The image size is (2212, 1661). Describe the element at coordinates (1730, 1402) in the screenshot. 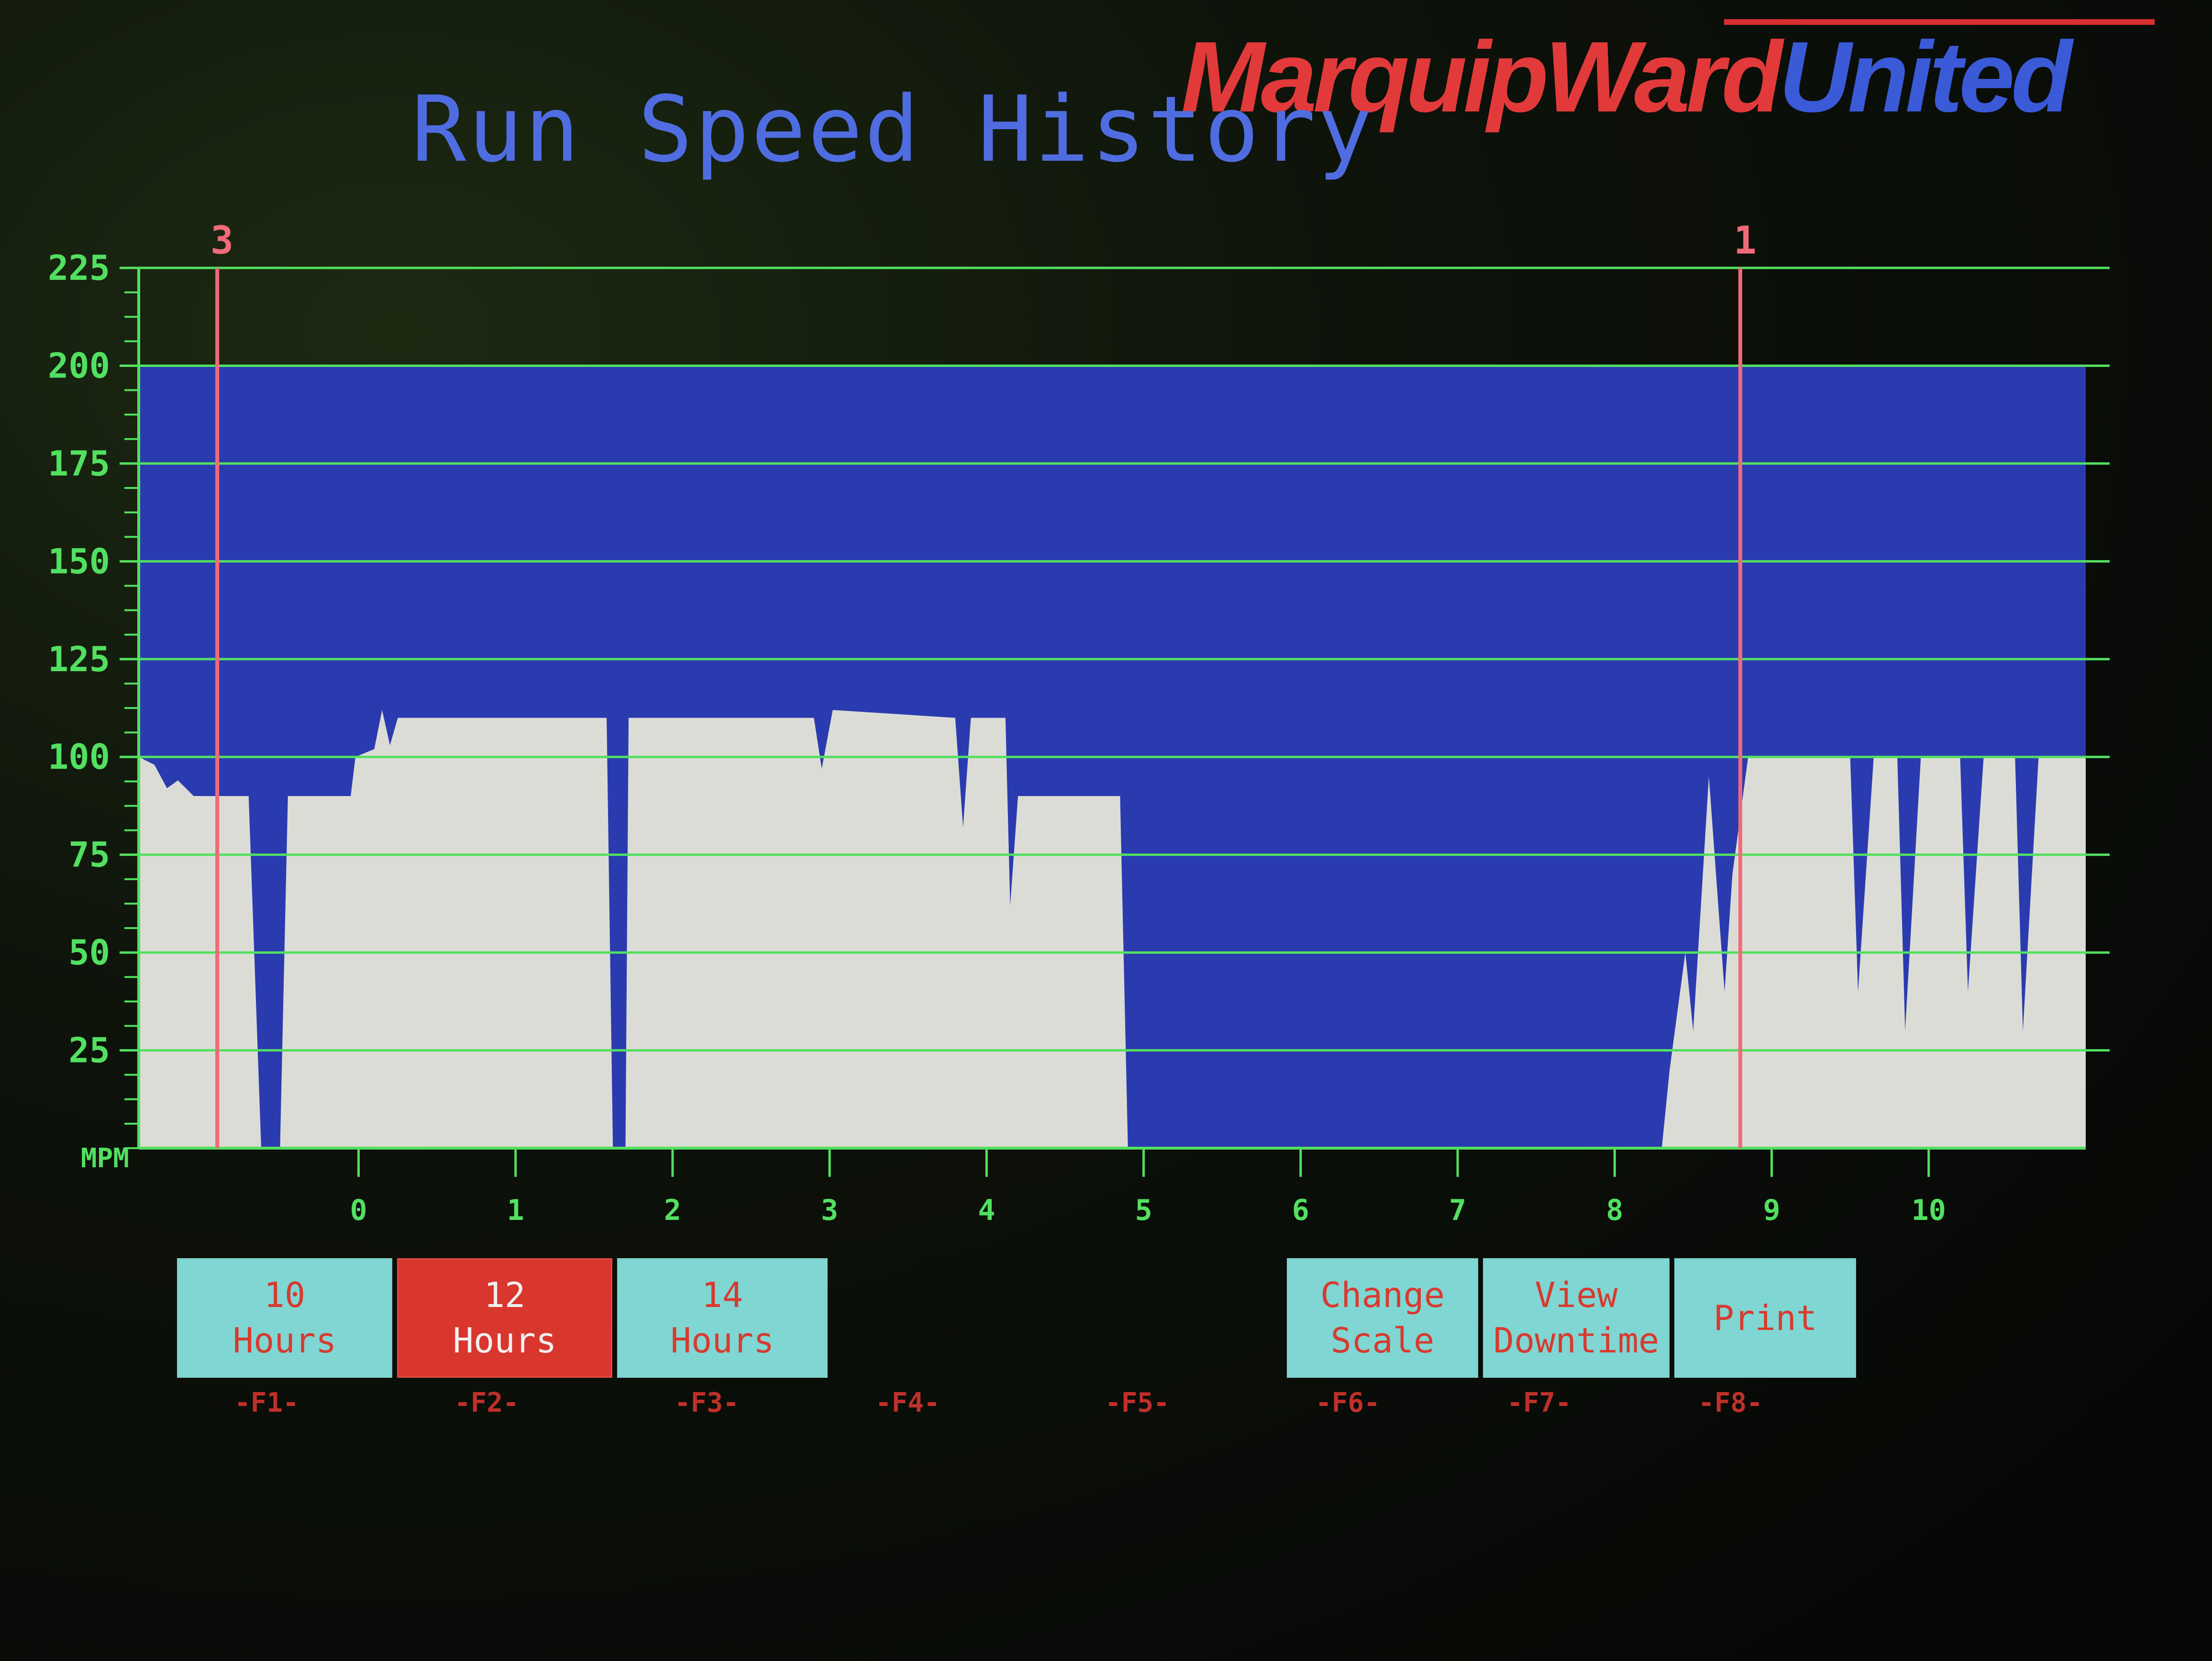

I see `function-key-label: -F8-` at that location.